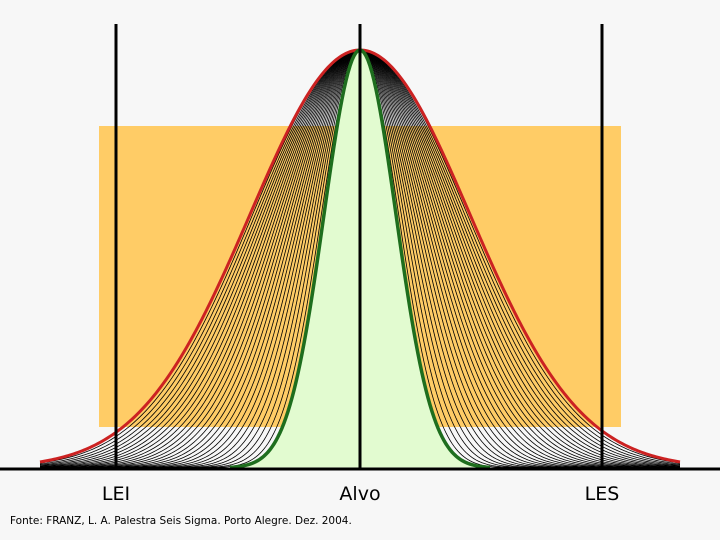  I want to click on lei-label: LEI, so click(116, 494).